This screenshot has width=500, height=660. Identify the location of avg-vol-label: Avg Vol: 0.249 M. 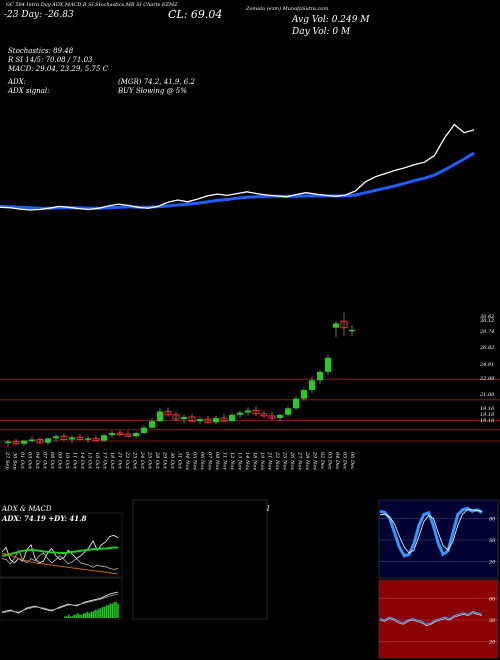
(331, 20).